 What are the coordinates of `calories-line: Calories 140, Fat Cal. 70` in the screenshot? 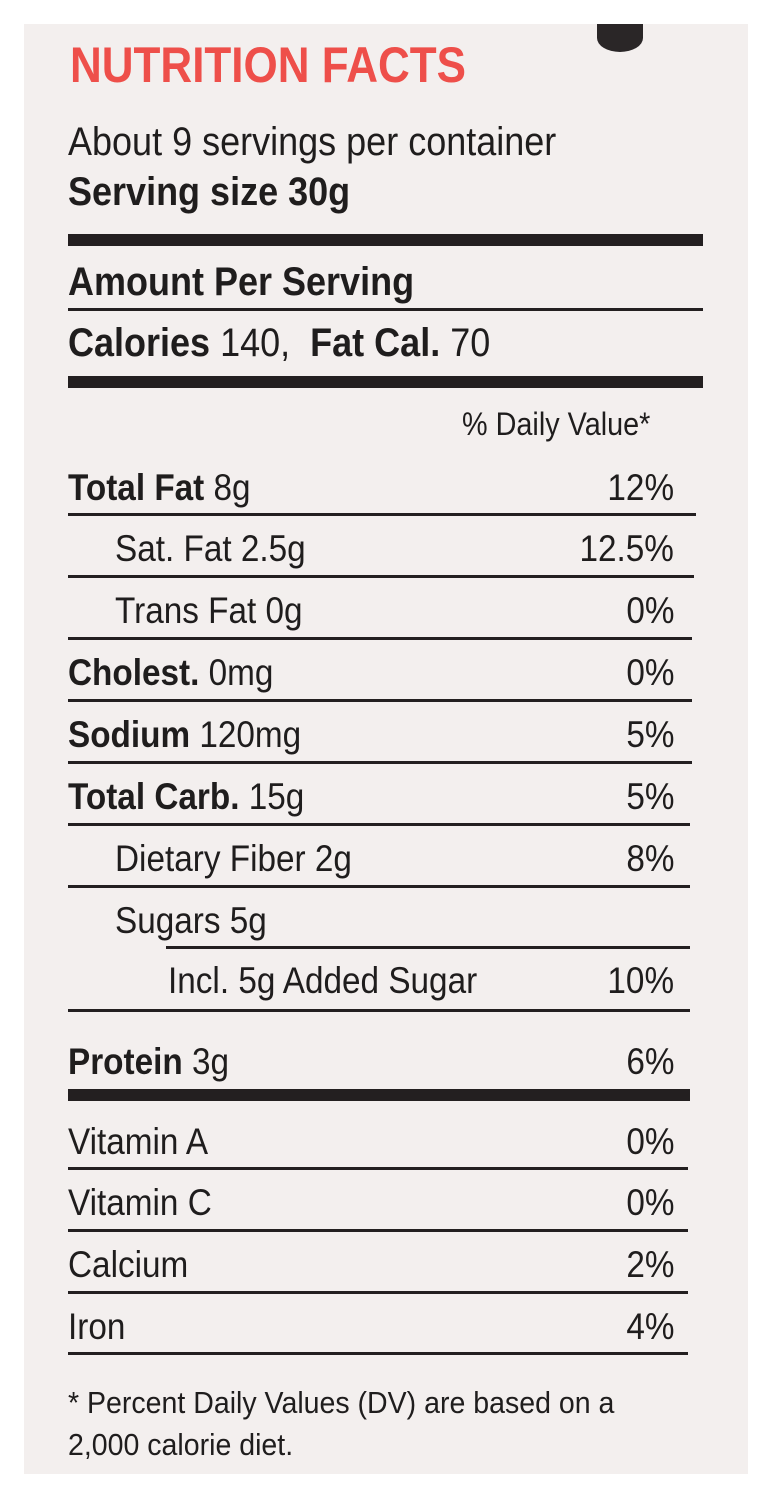 It's located at (279, 343).